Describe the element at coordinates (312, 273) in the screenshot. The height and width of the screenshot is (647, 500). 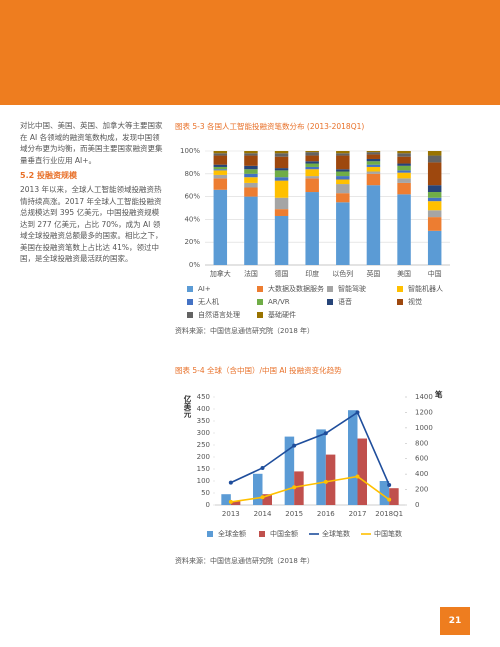
I see `x-tick-label: 印度` at that location.